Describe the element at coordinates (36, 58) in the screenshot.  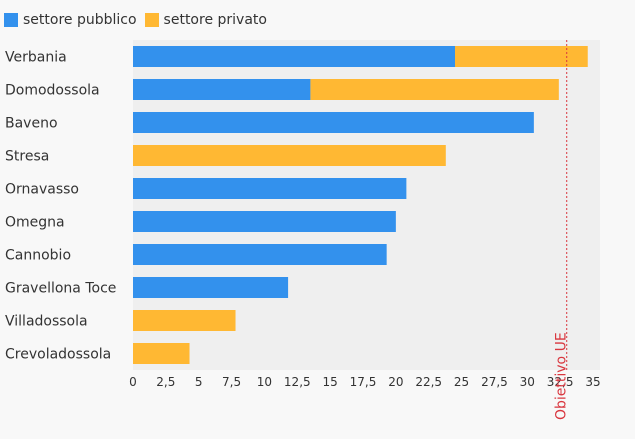
I see `category-label: Verbania` at that location.